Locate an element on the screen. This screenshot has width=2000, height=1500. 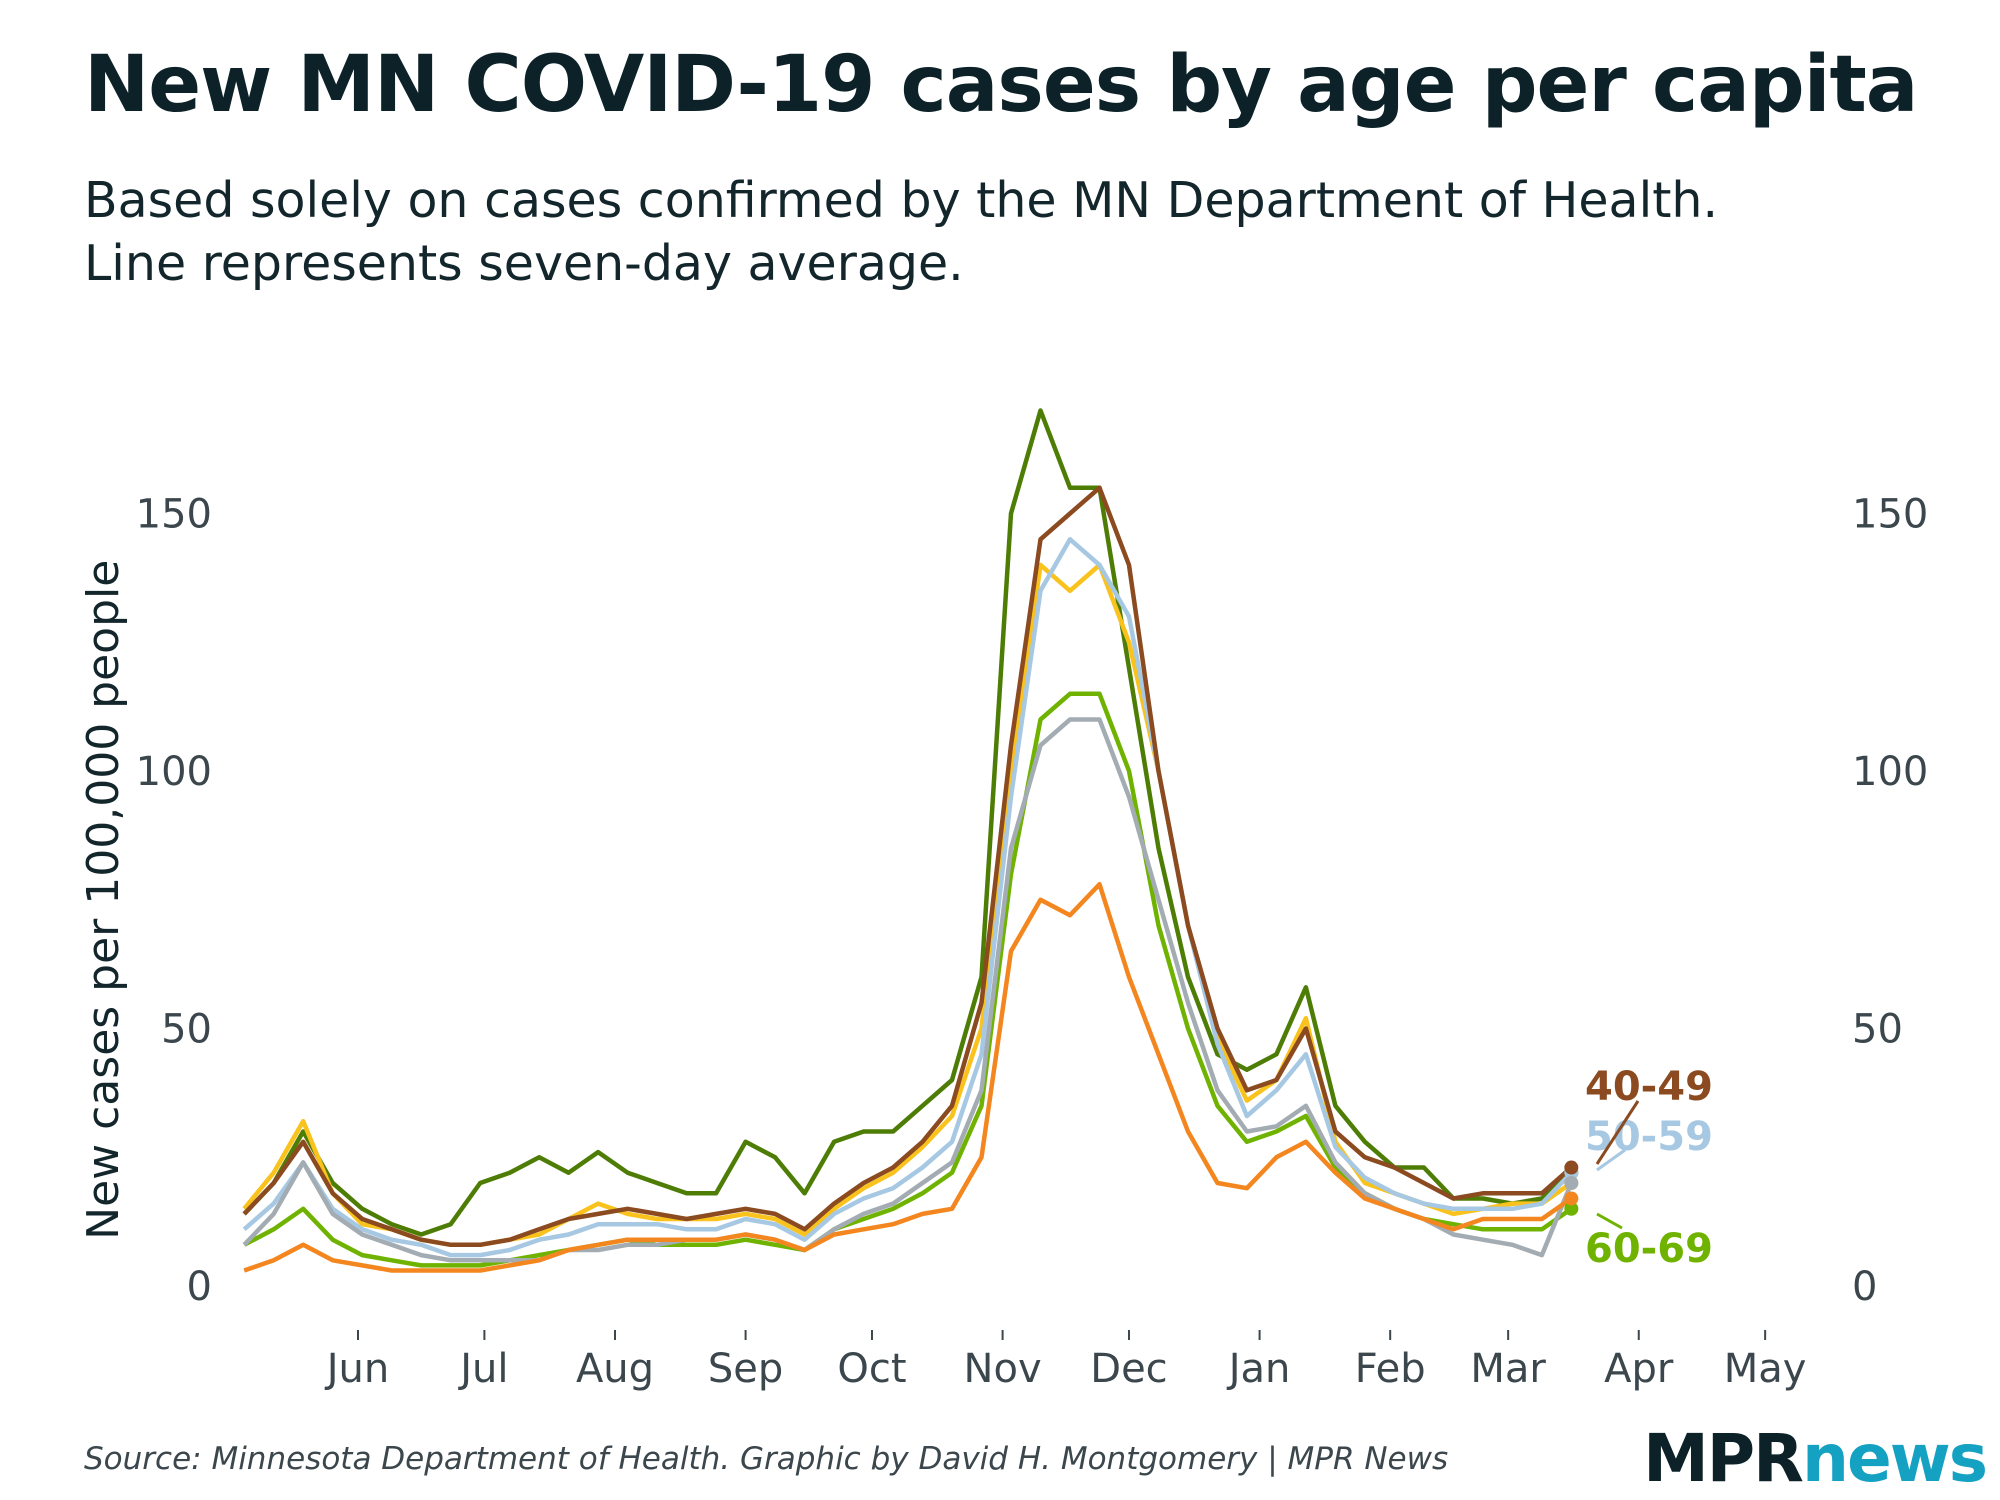
y-tick-label-right: 0 is located at coordinates (1864, 1287).